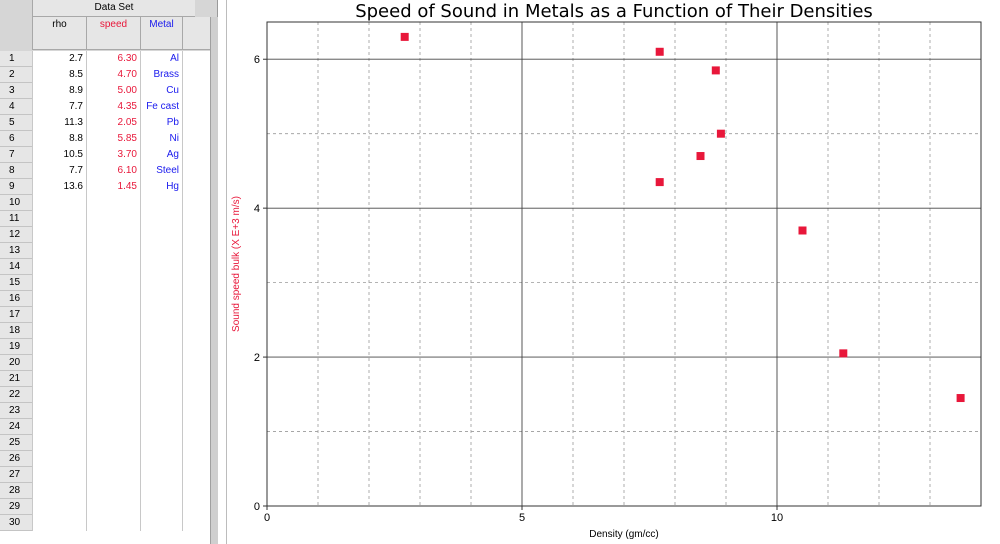  I want to click on table-row: 28, so click(105, 491).